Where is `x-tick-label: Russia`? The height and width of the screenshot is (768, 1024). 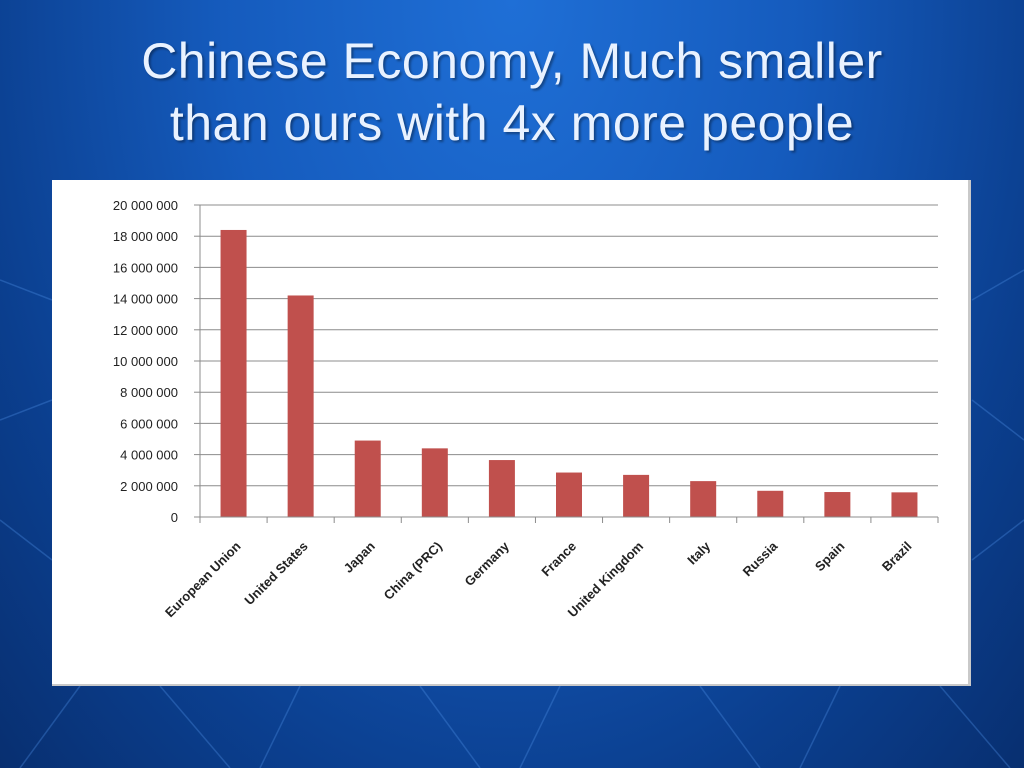 x-tick-label: Russia is located at coordinates (760, 558).